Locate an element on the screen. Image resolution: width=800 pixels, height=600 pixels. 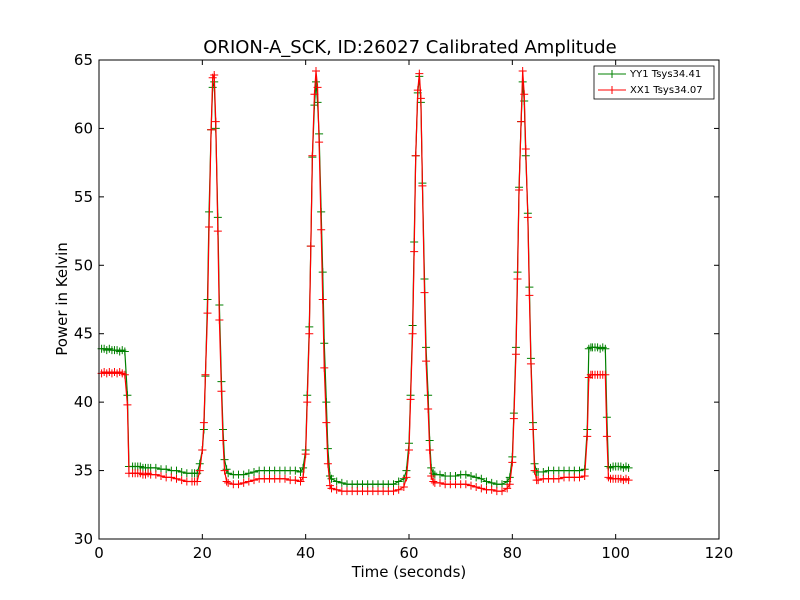
y-tick-label-0: 30 is located at coordinates (83, 539).